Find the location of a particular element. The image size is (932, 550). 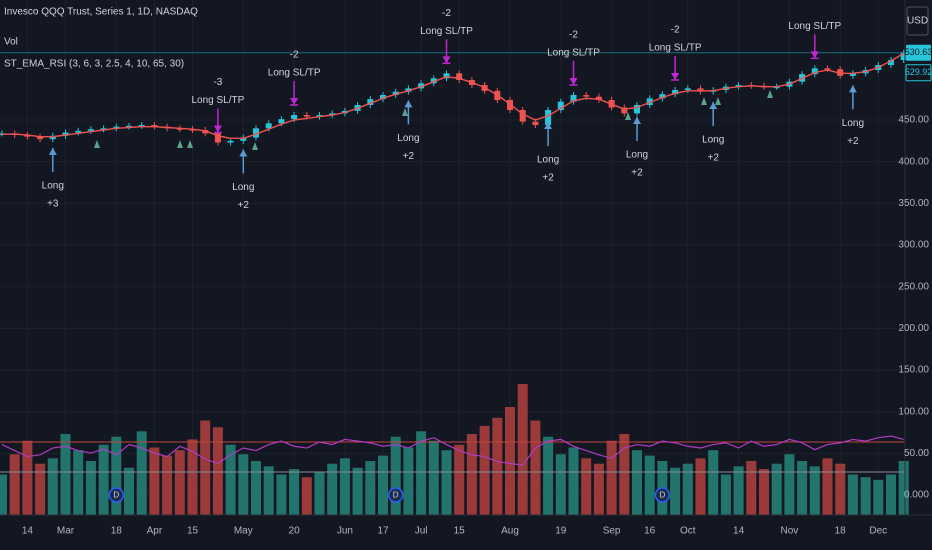

x-tick-label: 14 is located at coordinates (739, 531).